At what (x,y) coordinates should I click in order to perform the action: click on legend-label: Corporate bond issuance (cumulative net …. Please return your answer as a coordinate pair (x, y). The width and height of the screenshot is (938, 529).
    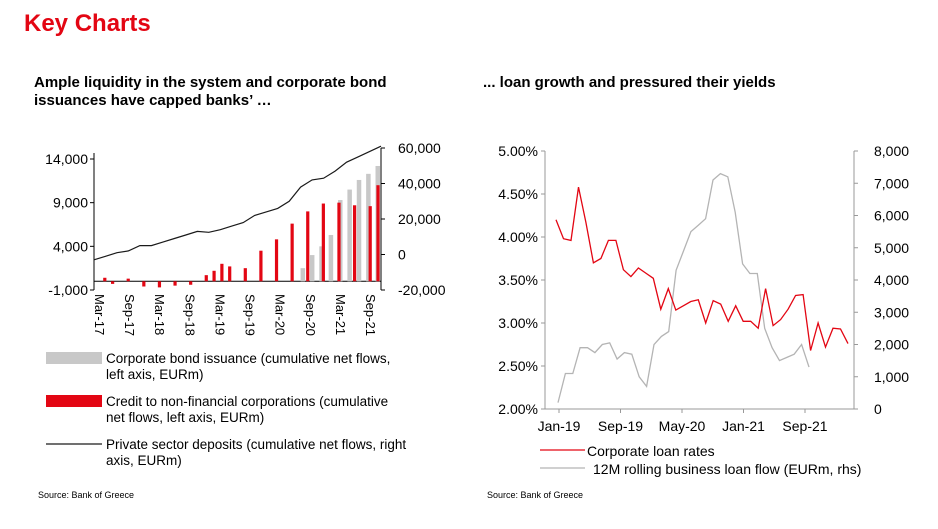
    Looking at the image, I should click on (248, 366).